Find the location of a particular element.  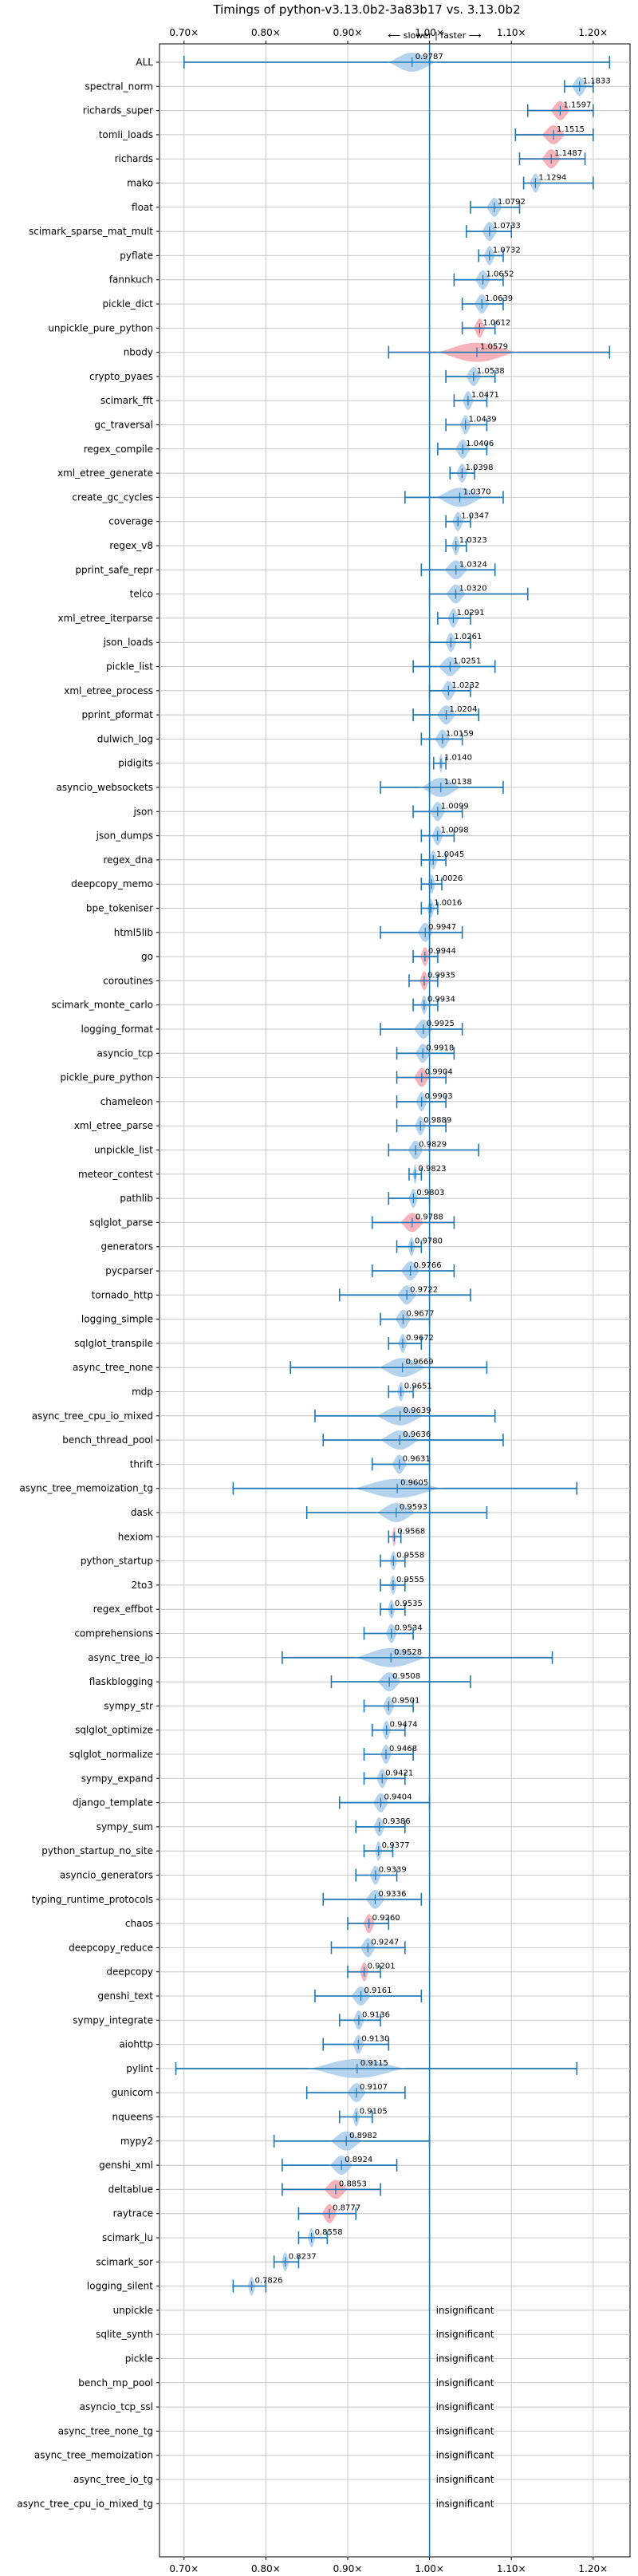

benchmark-label: unpickle is located at coordinates (133, 2311).